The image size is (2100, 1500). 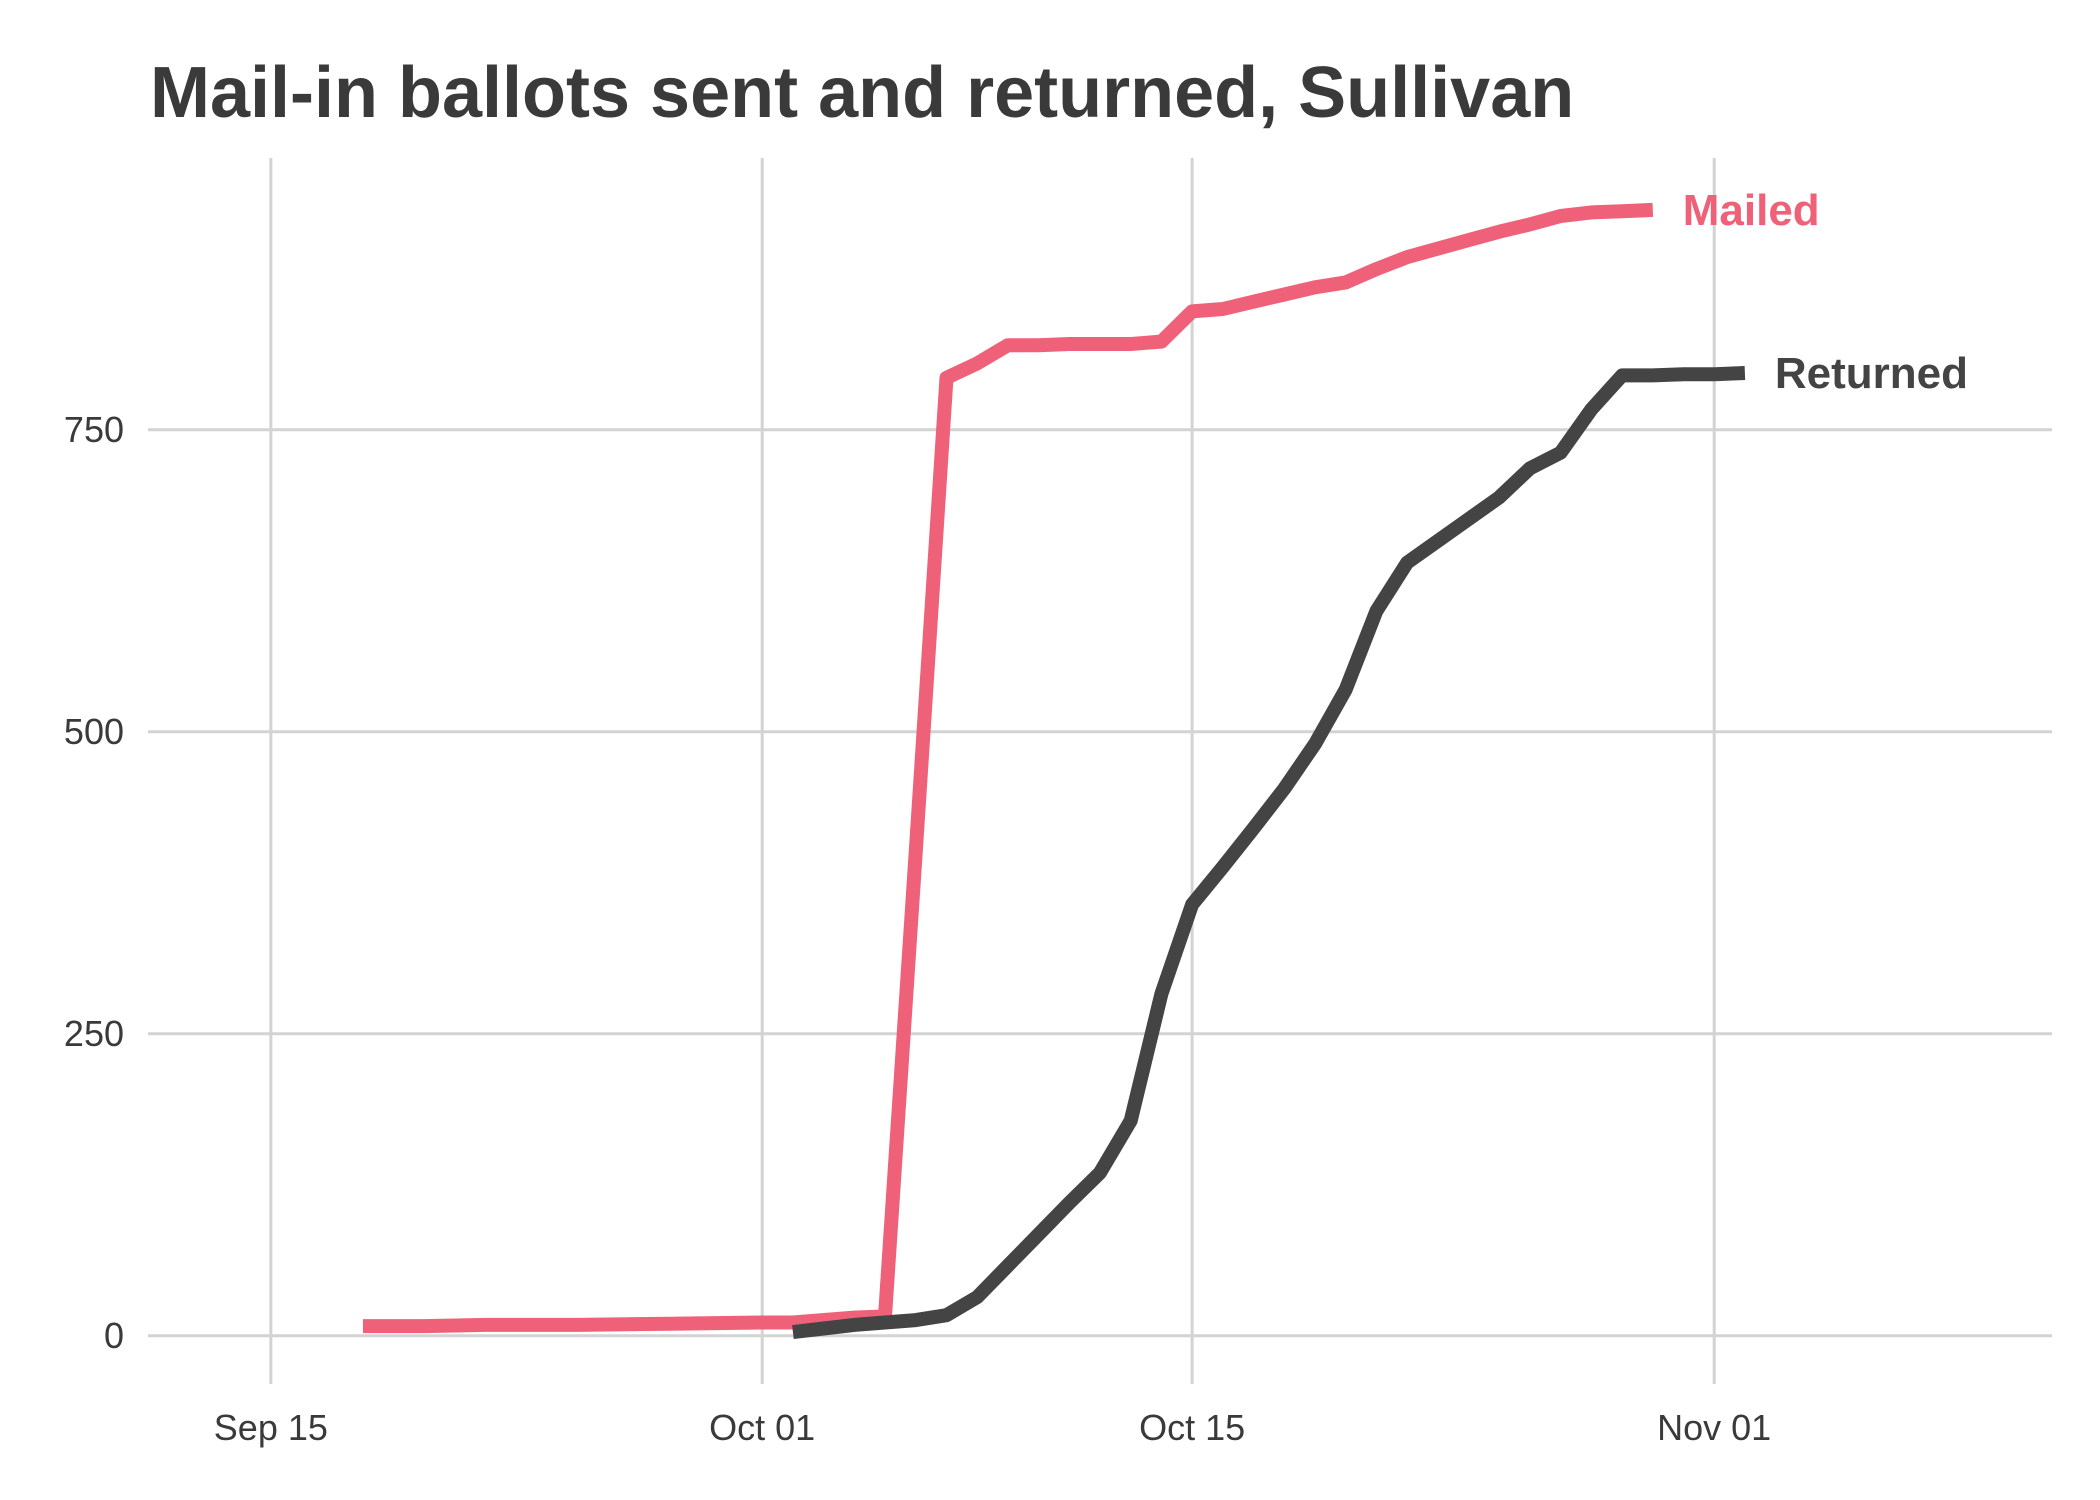 I want to click on series-label-returned: Returned, so click(x=1871, y=373).